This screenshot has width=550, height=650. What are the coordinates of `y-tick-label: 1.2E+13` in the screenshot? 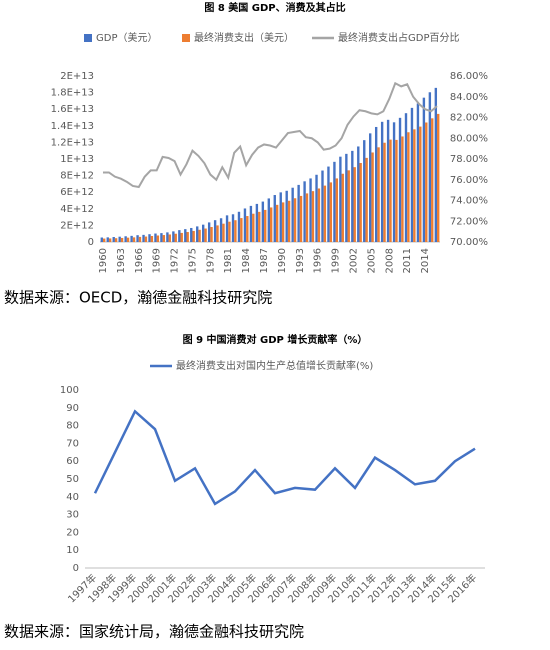 It's located at (72, 142).